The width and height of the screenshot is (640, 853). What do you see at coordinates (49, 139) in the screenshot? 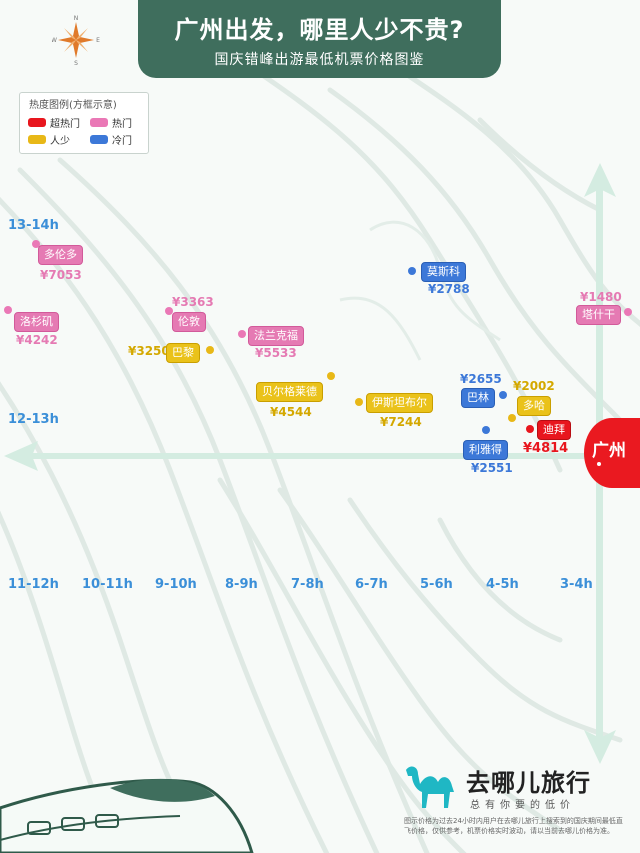
I see `legend-item-few-people: 人少` at bounding box center [49, 139].